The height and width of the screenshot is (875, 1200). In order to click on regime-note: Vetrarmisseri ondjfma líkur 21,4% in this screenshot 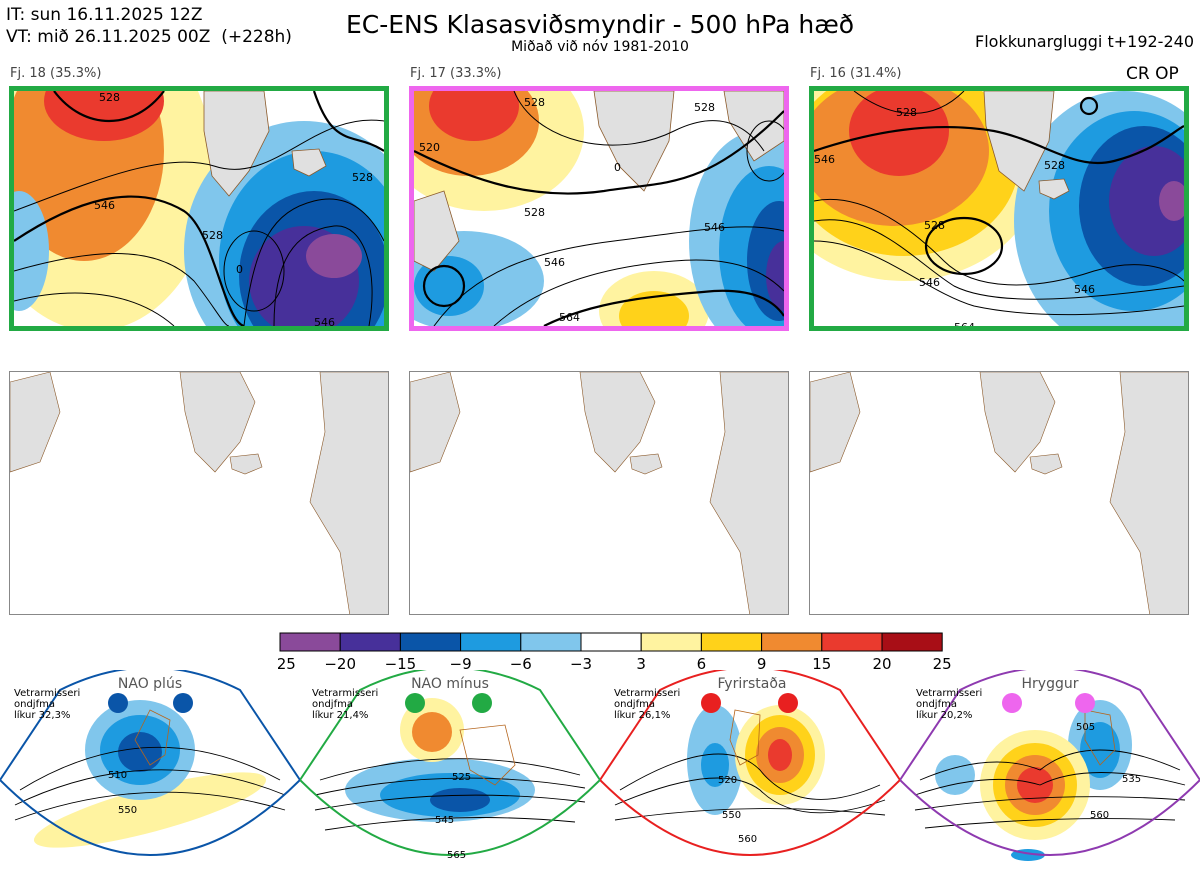, I will do `click(345, 704)`.